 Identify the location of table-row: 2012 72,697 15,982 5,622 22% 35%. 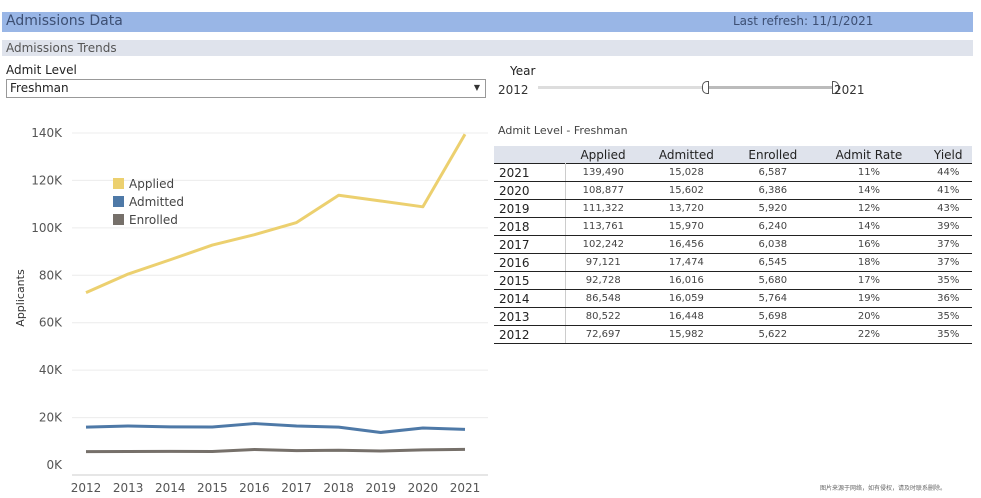
(733, 334).